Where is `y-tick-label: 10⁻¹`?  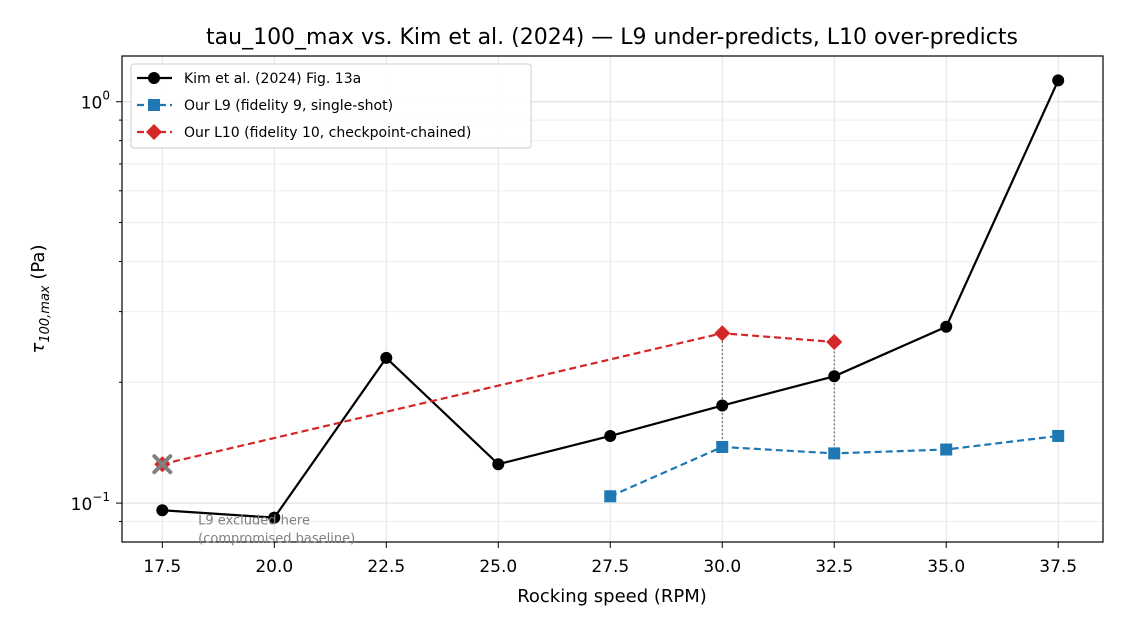
y-tick-label: 10⁻¹ is located at coordinates (90, 502).